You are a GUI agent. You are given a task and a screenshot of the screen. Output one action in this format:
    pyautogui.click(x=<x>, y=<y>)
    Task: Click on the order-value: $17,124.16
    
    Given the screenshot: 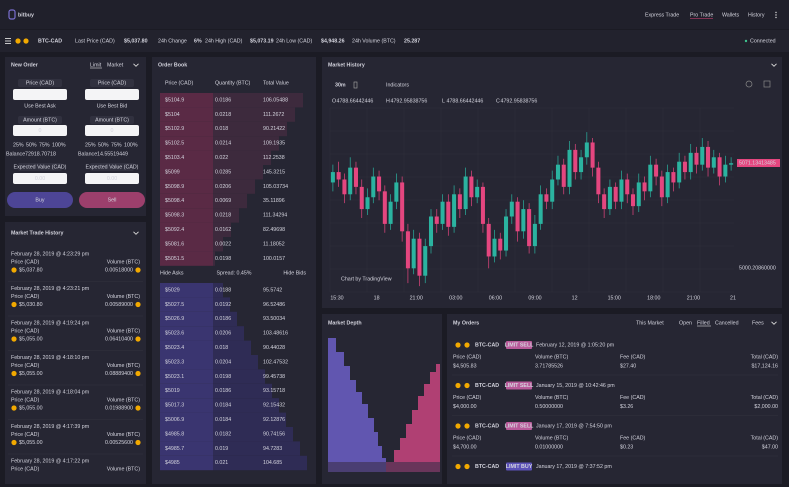 What is the action you would take?
    pyautogui.click(x=764, y=366)
    